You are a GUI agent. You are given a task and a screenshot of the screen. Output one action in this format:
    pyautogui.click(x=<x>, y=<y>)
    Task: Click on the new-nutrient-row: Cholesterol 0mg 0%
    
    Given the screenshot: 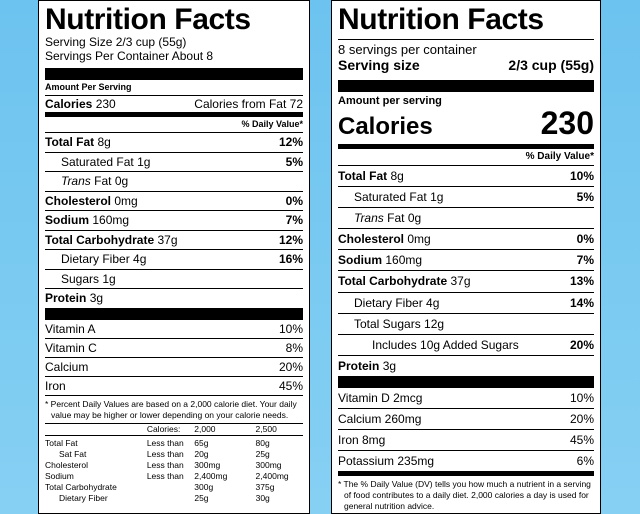 What is the action you would take?
    pyautogui.click(x=466, y=238)
    